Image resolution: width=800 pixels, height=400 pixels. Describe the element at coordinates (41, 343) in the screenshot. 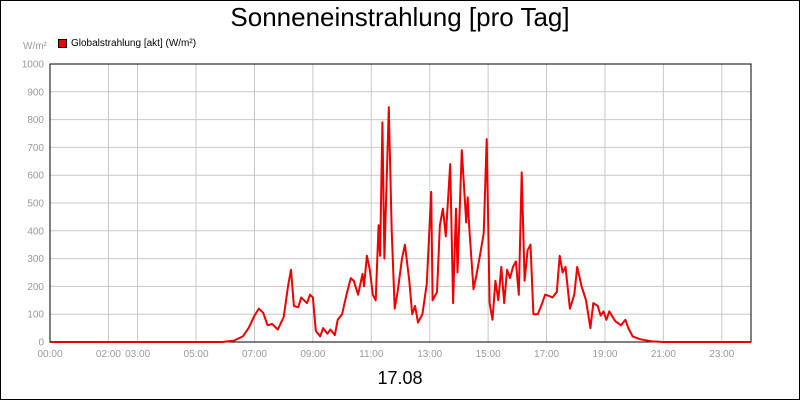

I see `y-tick-label: 0` at that location.